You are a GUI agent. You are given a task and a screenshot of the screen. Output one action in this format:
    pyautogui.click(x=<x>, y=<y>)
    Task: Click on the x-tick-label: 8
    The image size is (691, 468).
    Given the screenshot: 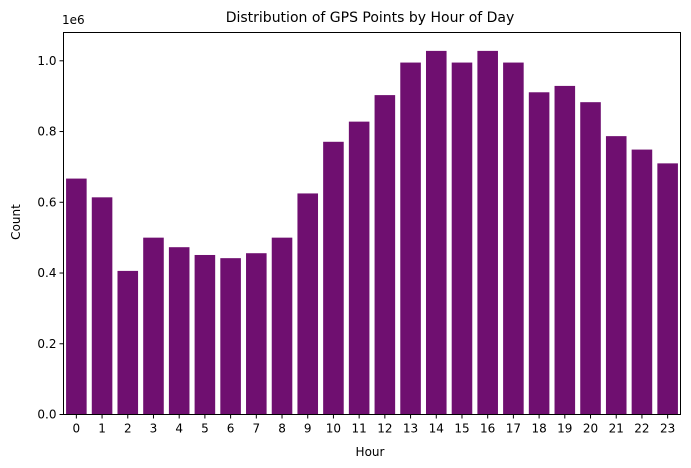 What is the action you would take?
    pyautogui.click(x=282, y=429)
    